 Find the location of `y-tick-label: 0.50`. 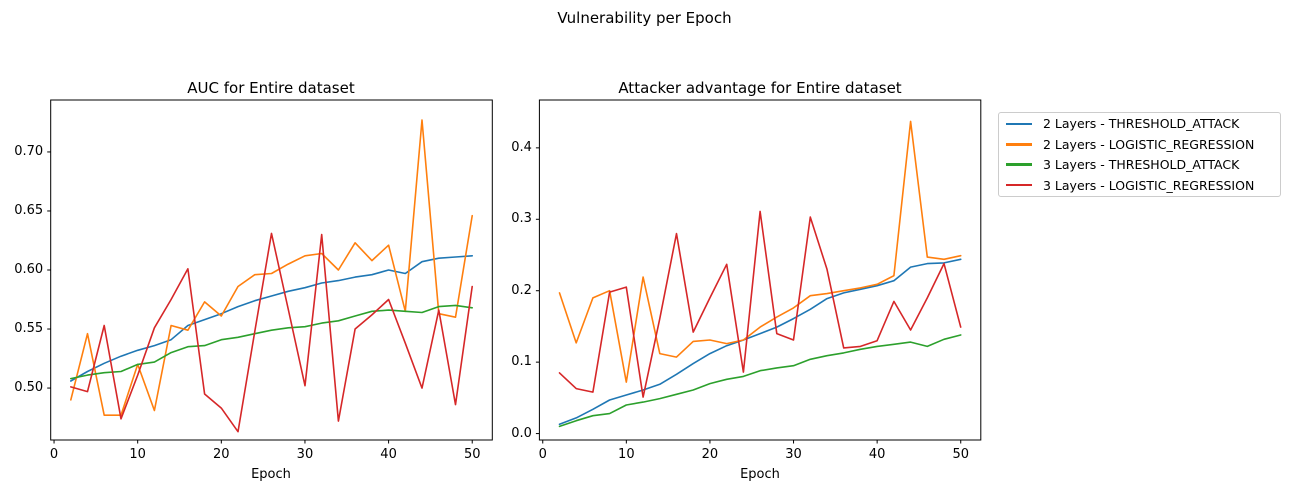

y-tick-label: 0.50 is located at coordinates (29, 388).